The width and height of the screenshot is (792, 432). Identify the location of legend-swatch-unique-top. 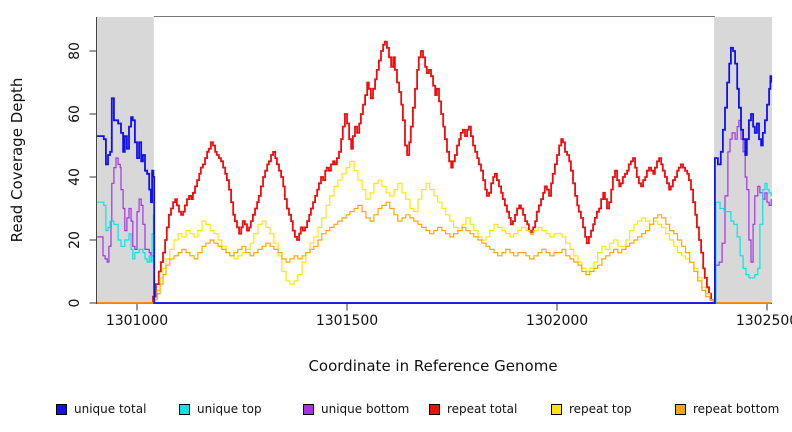
(184, 409).